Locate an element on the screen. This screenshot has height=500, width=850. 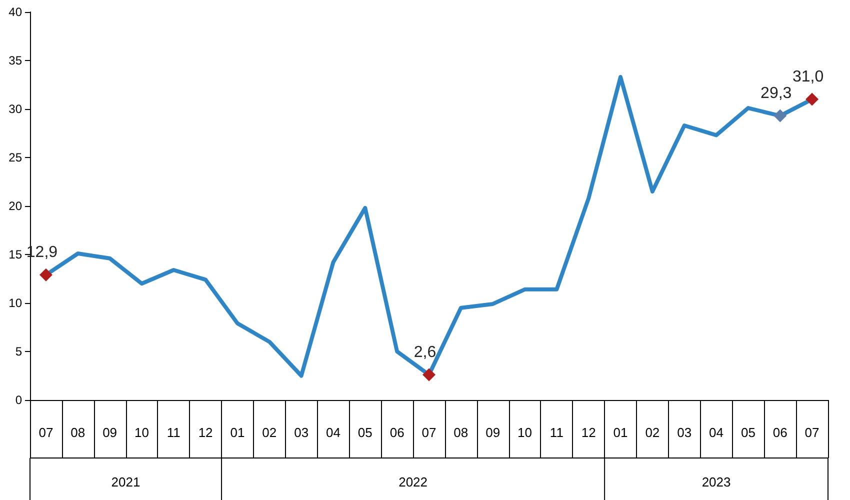
data-label: 29,3 is located at coordinates (776, 93).